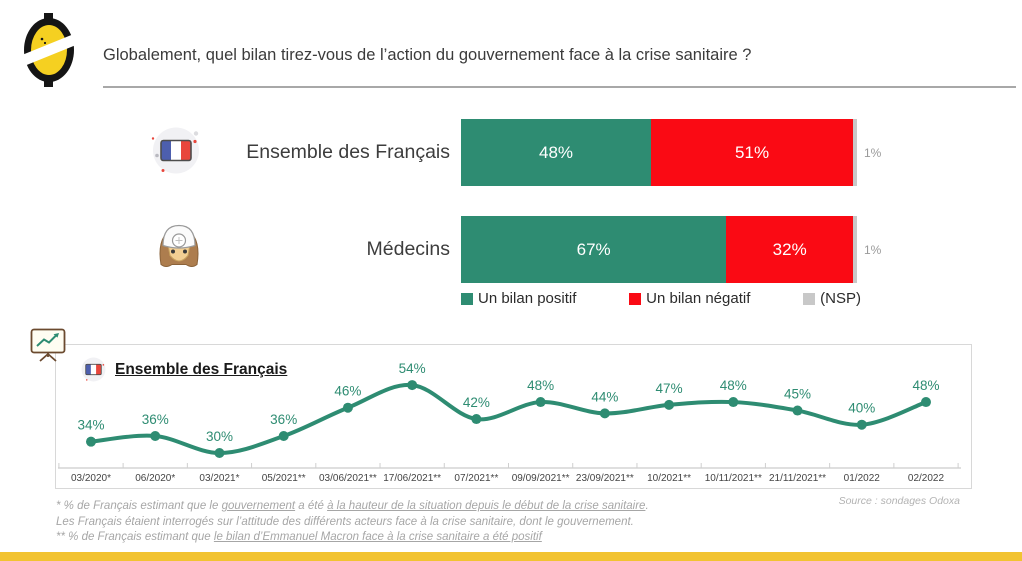 This screenshot has width=1022, height=561. What do you see at coordinates (926, 478) in the screenshot?
I see `svg-text: 02/2022` at bounding box center [926, 478].